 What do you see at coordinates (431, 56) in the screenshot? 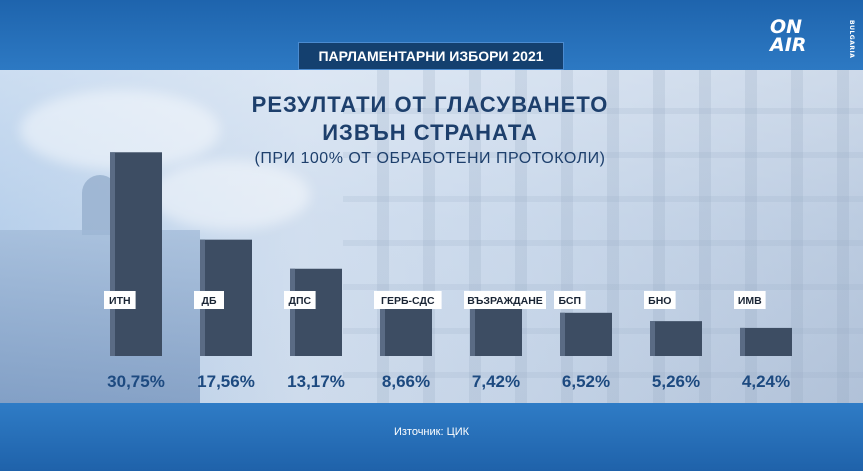
I see `banner-title: ПАРЛАМЕНТАРНИ ИЗБОРИ 2021` at bounding box center [431, 56].